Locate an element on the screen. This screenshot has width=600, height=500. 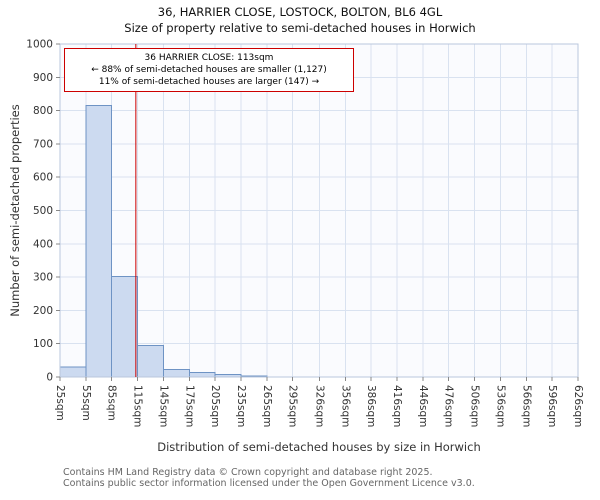
y-tick-label: 500 is located at coordinates (43, 211).